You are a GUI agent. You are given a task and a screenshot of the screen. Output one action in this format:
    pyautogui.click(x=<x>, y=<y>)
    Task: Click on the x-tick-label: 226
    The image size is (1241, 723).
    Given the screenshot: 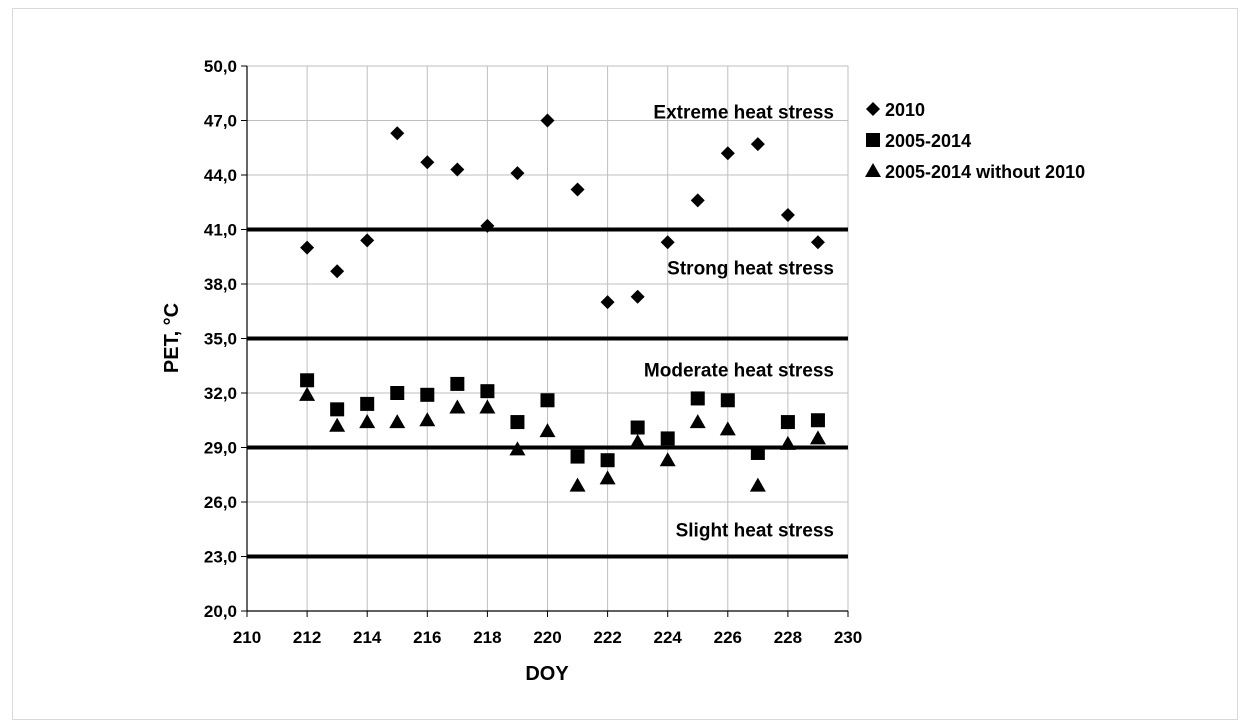 What is the action you would take?
    pyautogui.click(x=728, y=637)
    